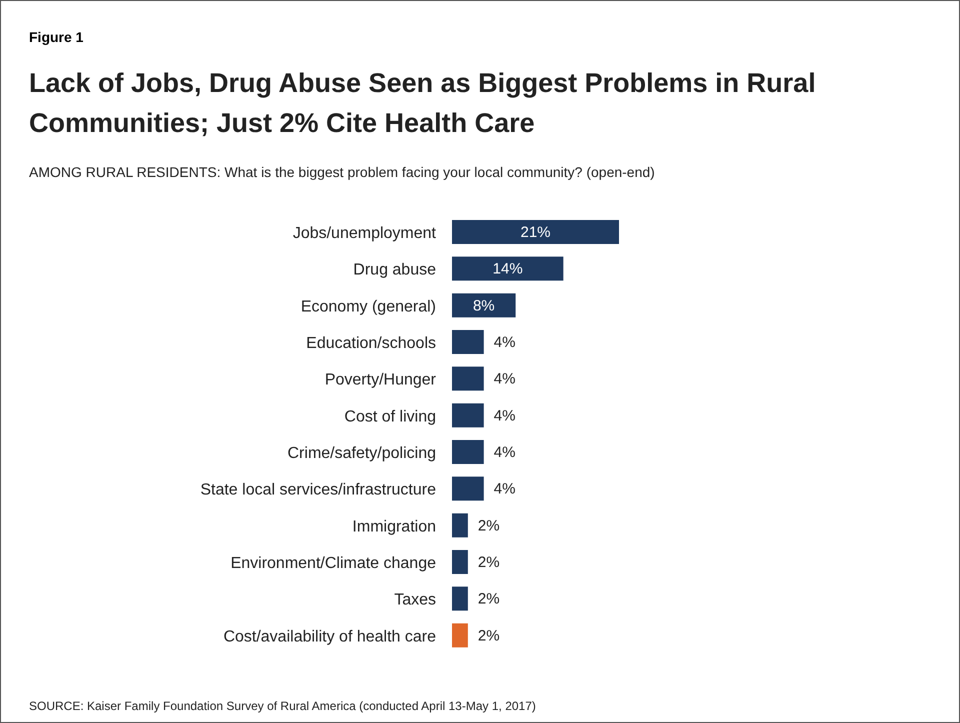 The image size is (960, 723). Describe the element at coordinates (415, 600) in the screenshot. I see `y-tick-label: Taxes` at that location.